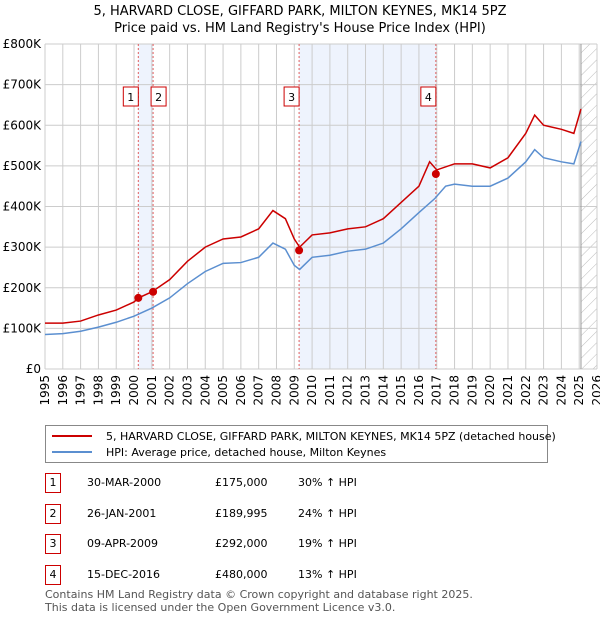  Describe the element at coordinates (455, 390) in the screenshot. I see `x-tick-label: 2018` at that location.